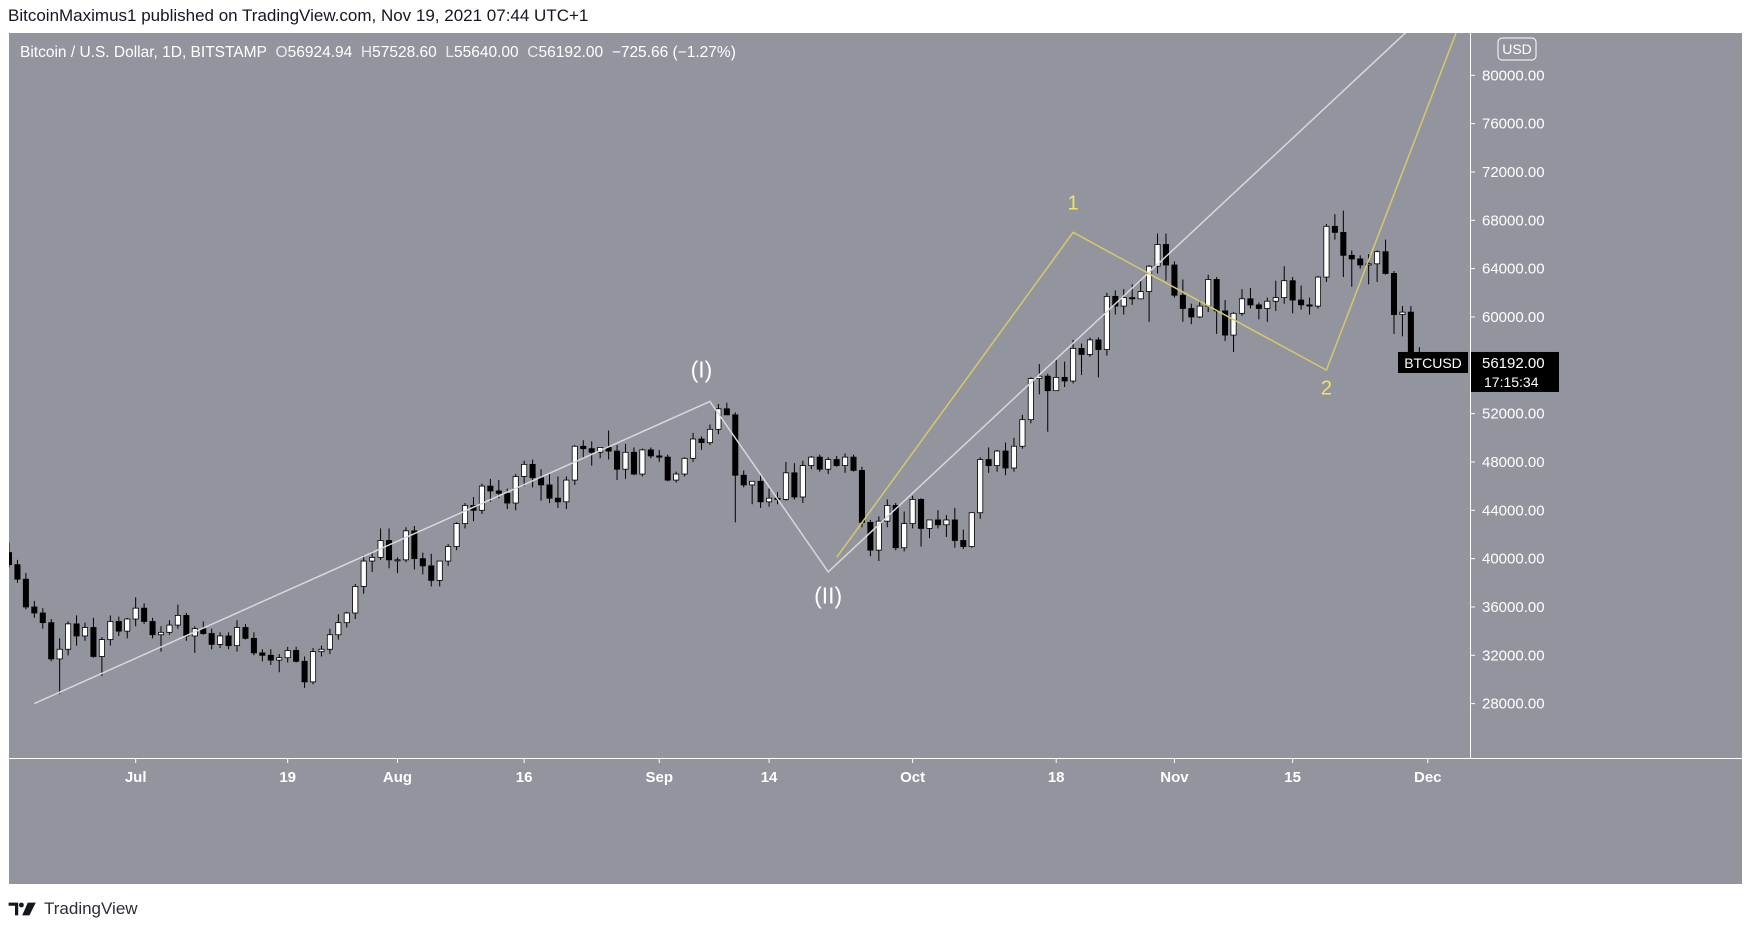 The height and width of the screenshot is (925, 1749). I want to click on y-tick-label: 68000.00, so click(1513, 220).